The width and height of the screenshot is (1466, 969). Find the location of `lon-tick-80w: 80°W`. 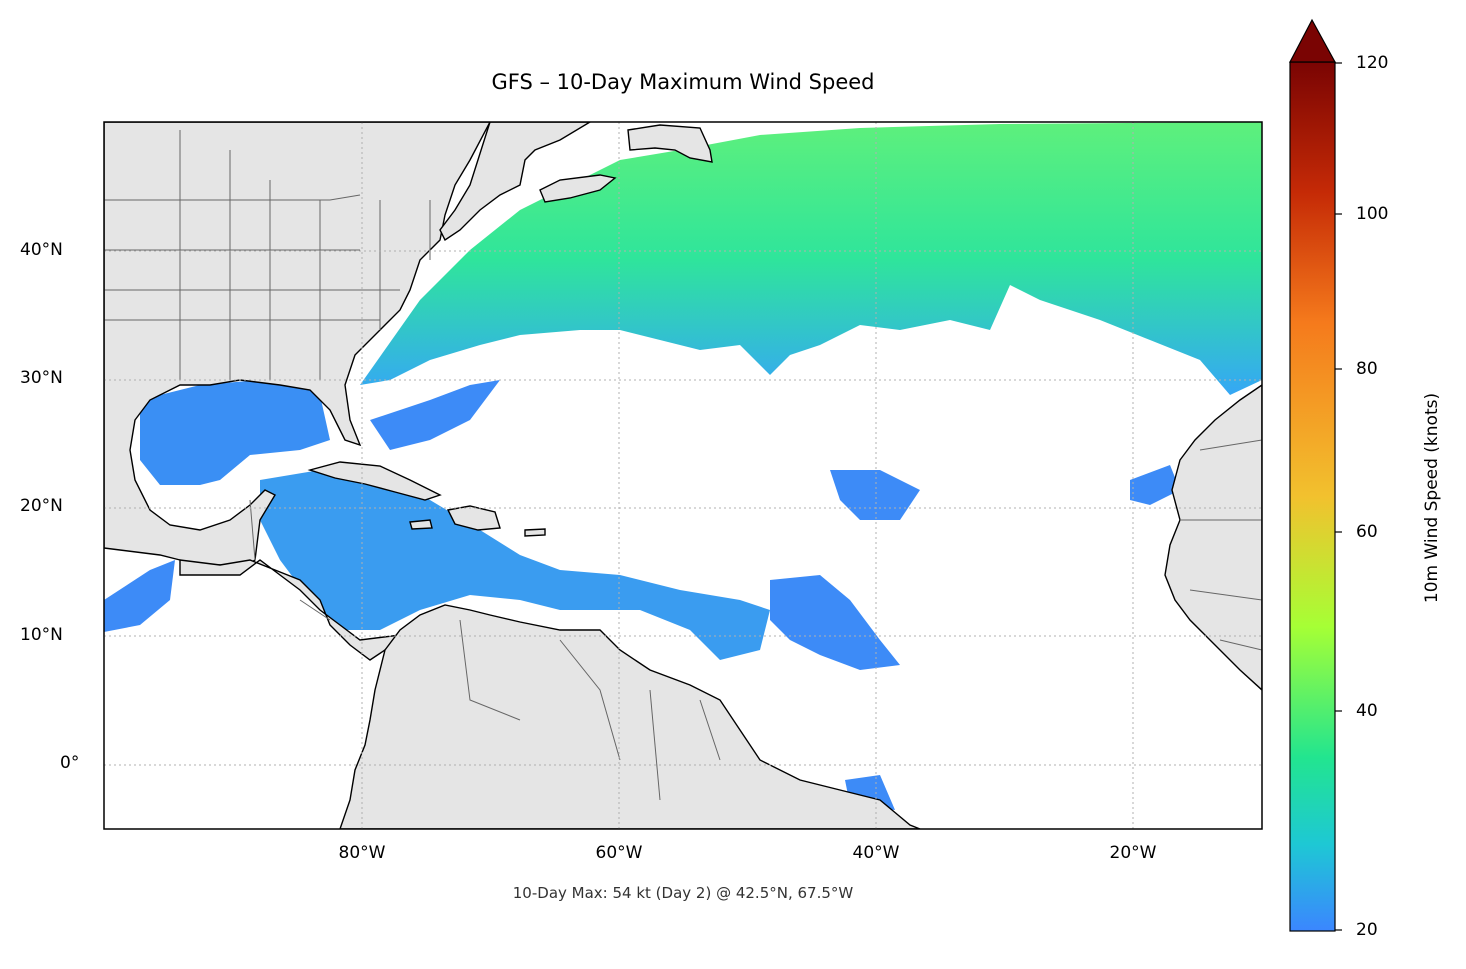

lon-tick-80w: 80°W is located at coordinates (362, 853).